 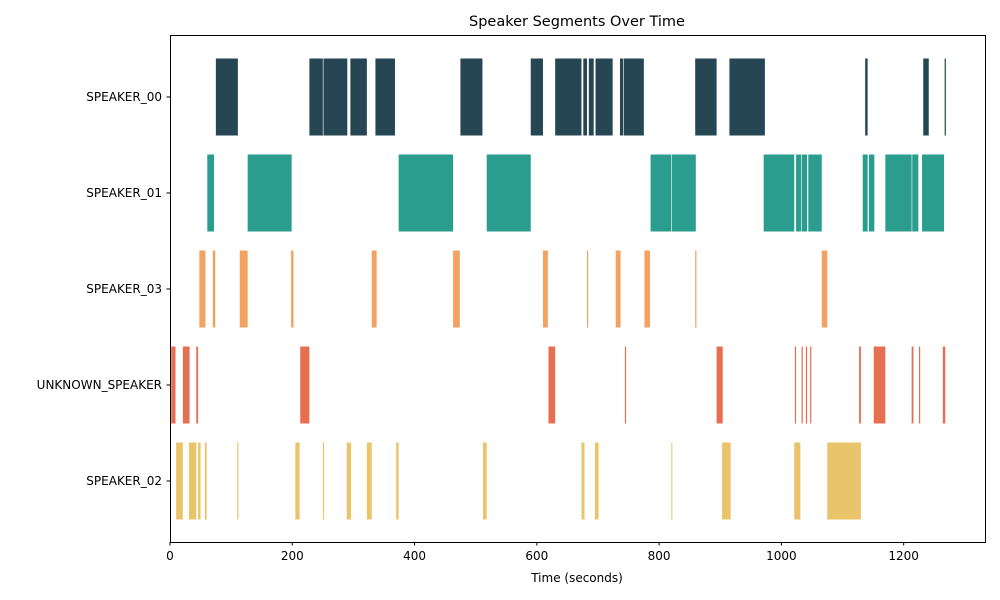 What do you see at coordinates (292, 556) in the screenshot?
I see `x-tick-label-200: 200` at bounding box center [292, 556].